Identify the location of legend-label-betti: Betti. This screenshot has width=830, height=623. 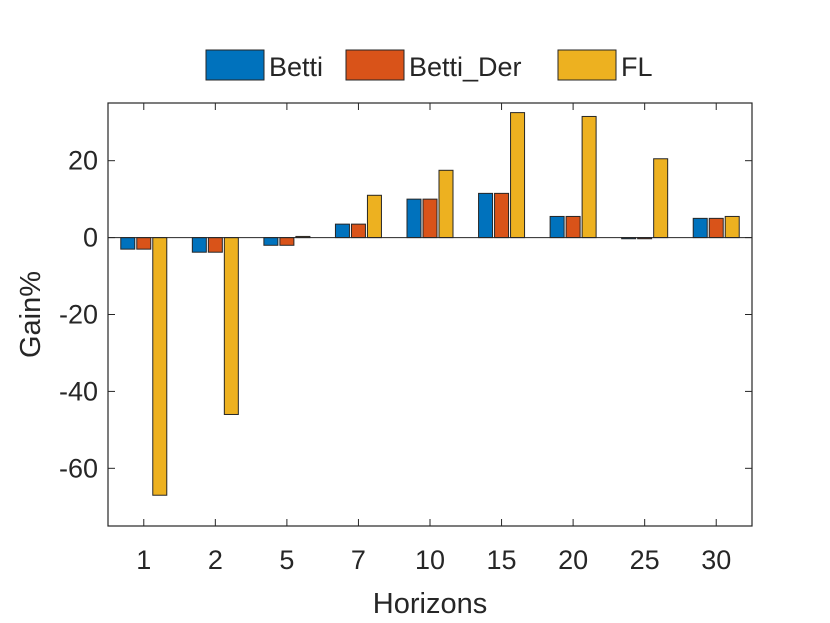
(296, 67).